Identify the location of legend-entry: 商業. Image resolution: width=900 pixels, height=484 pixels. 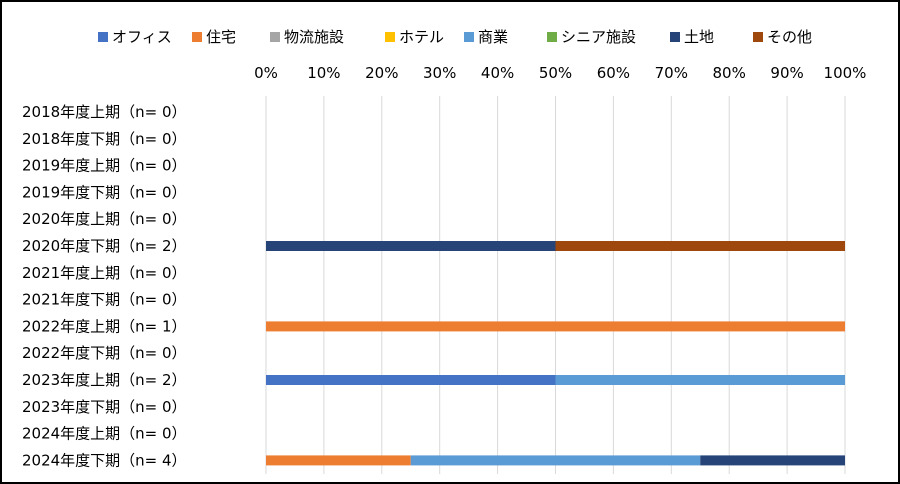
(486, 37).